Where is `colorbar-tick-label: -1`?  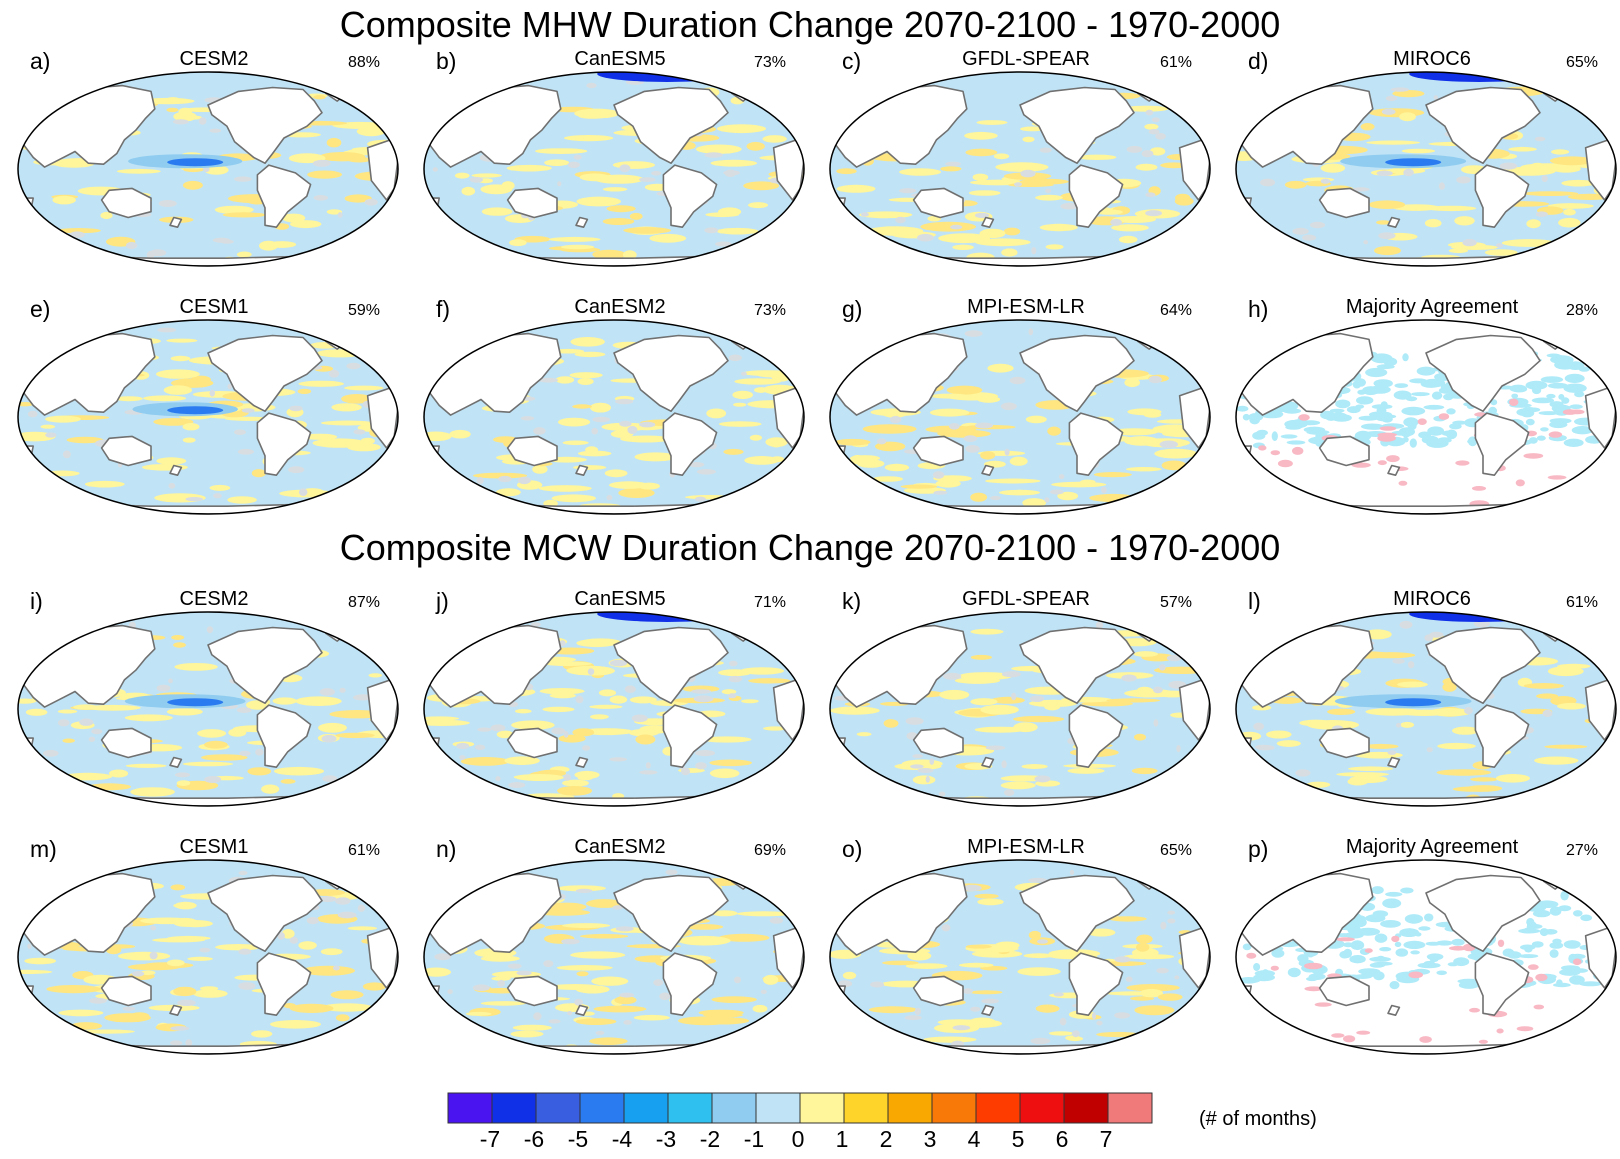
colorbar-tick-label: -1 is located at coordinates (754, 1139).